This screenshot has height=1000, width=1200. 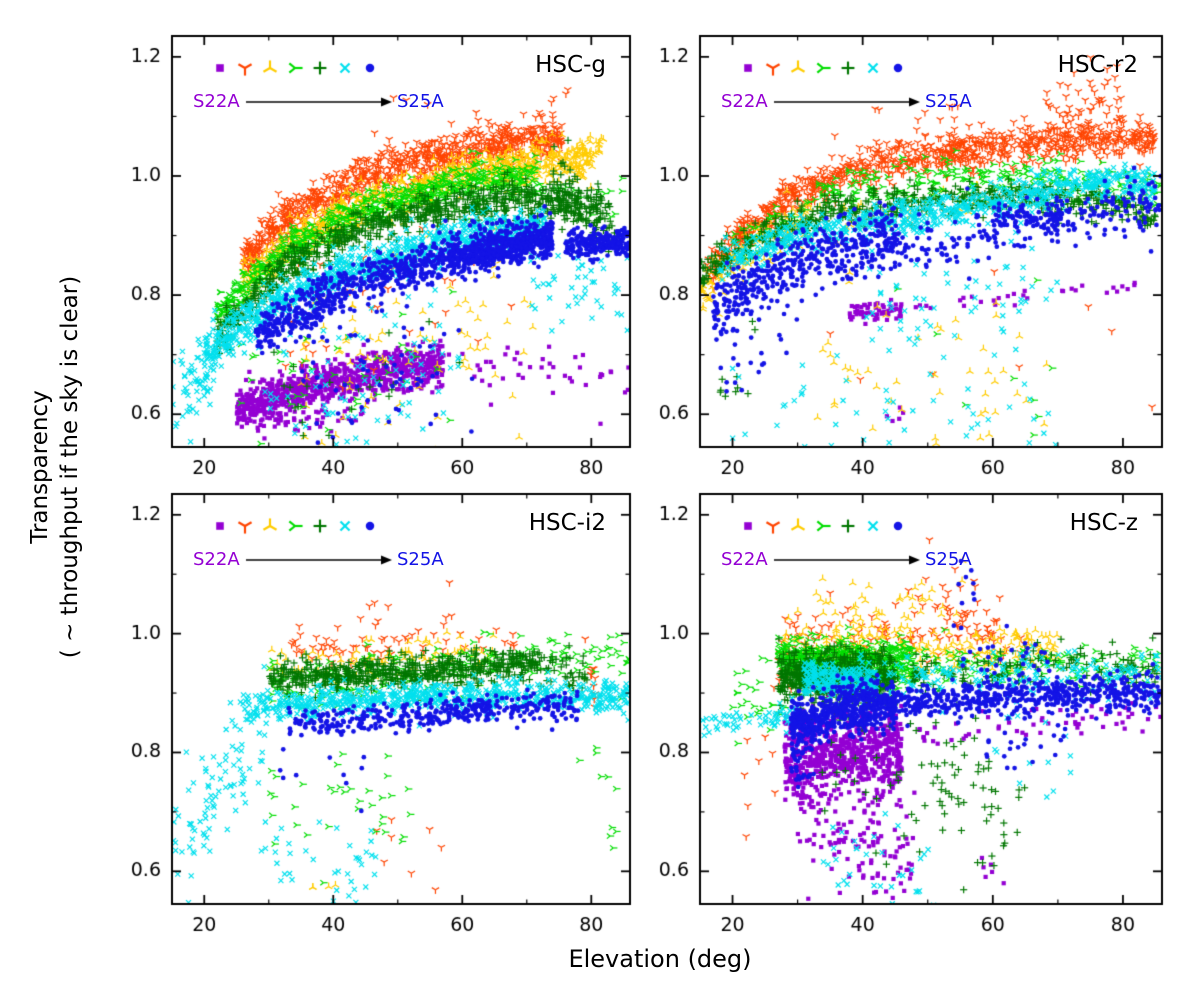 I want to click on panel-title-hsc-i2: HSC-i2, so click(x=567, y=523).